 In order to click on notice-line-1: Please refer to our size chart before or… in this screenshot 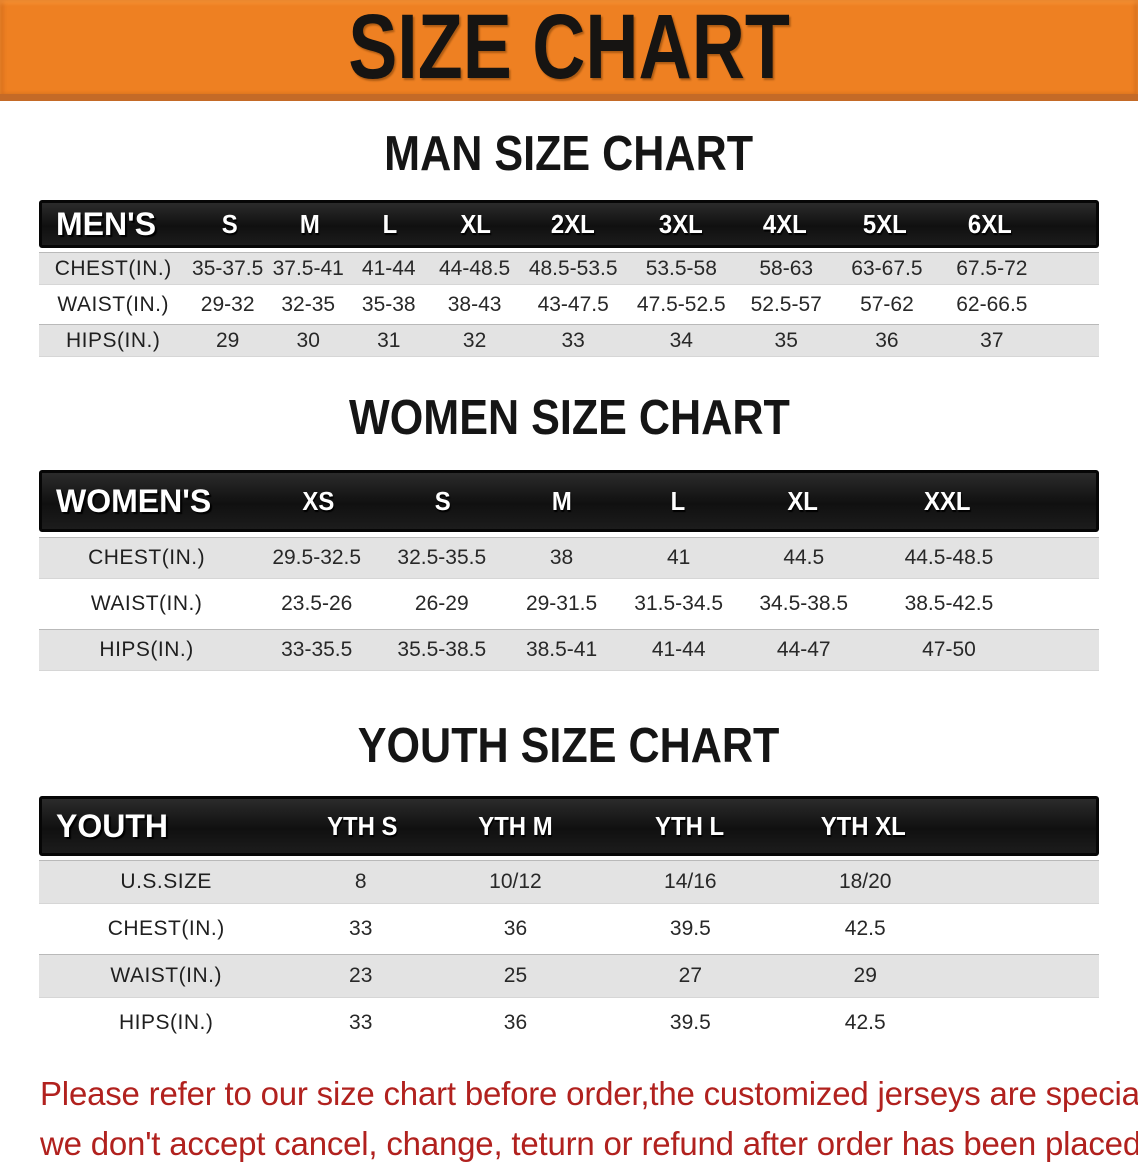, I will do `click(589, 1093)`.